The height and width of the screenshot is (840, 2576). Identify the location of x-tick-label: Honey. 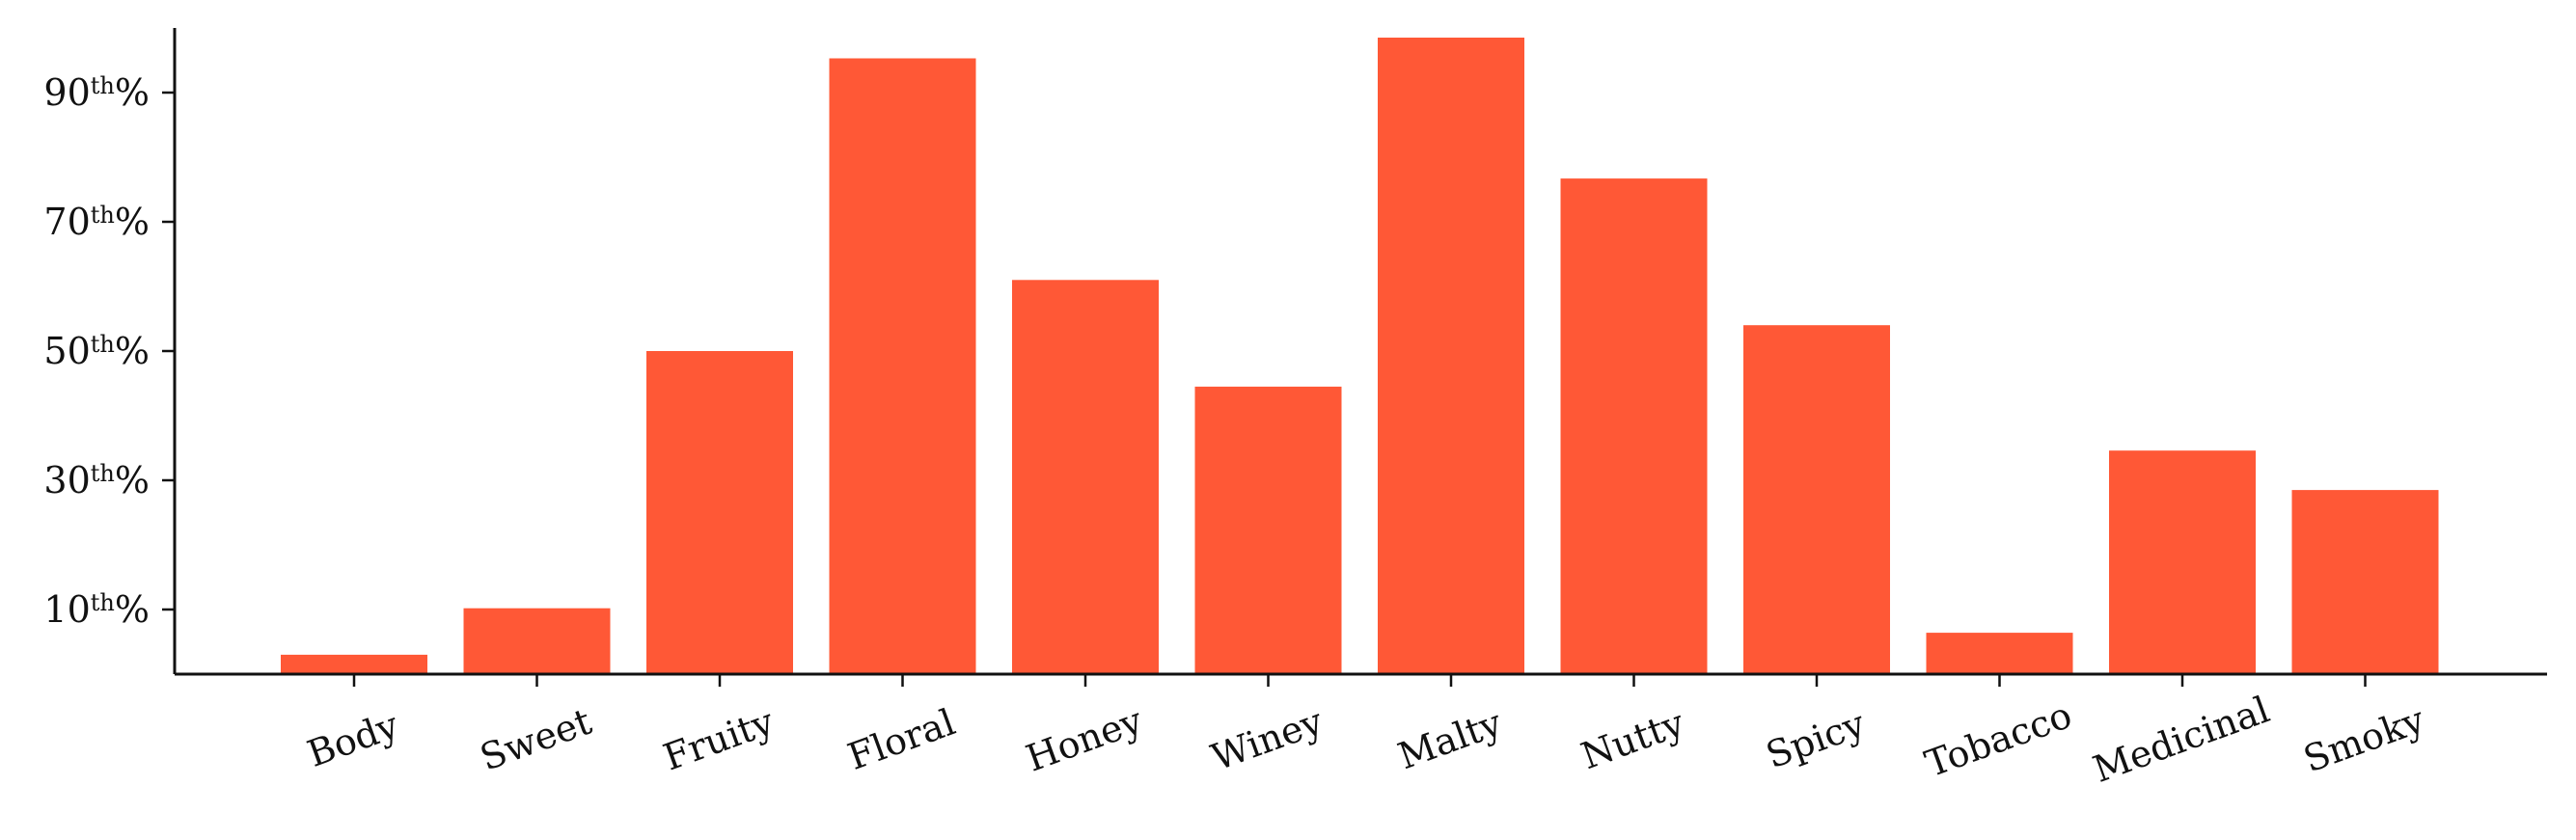
(1084, 740).